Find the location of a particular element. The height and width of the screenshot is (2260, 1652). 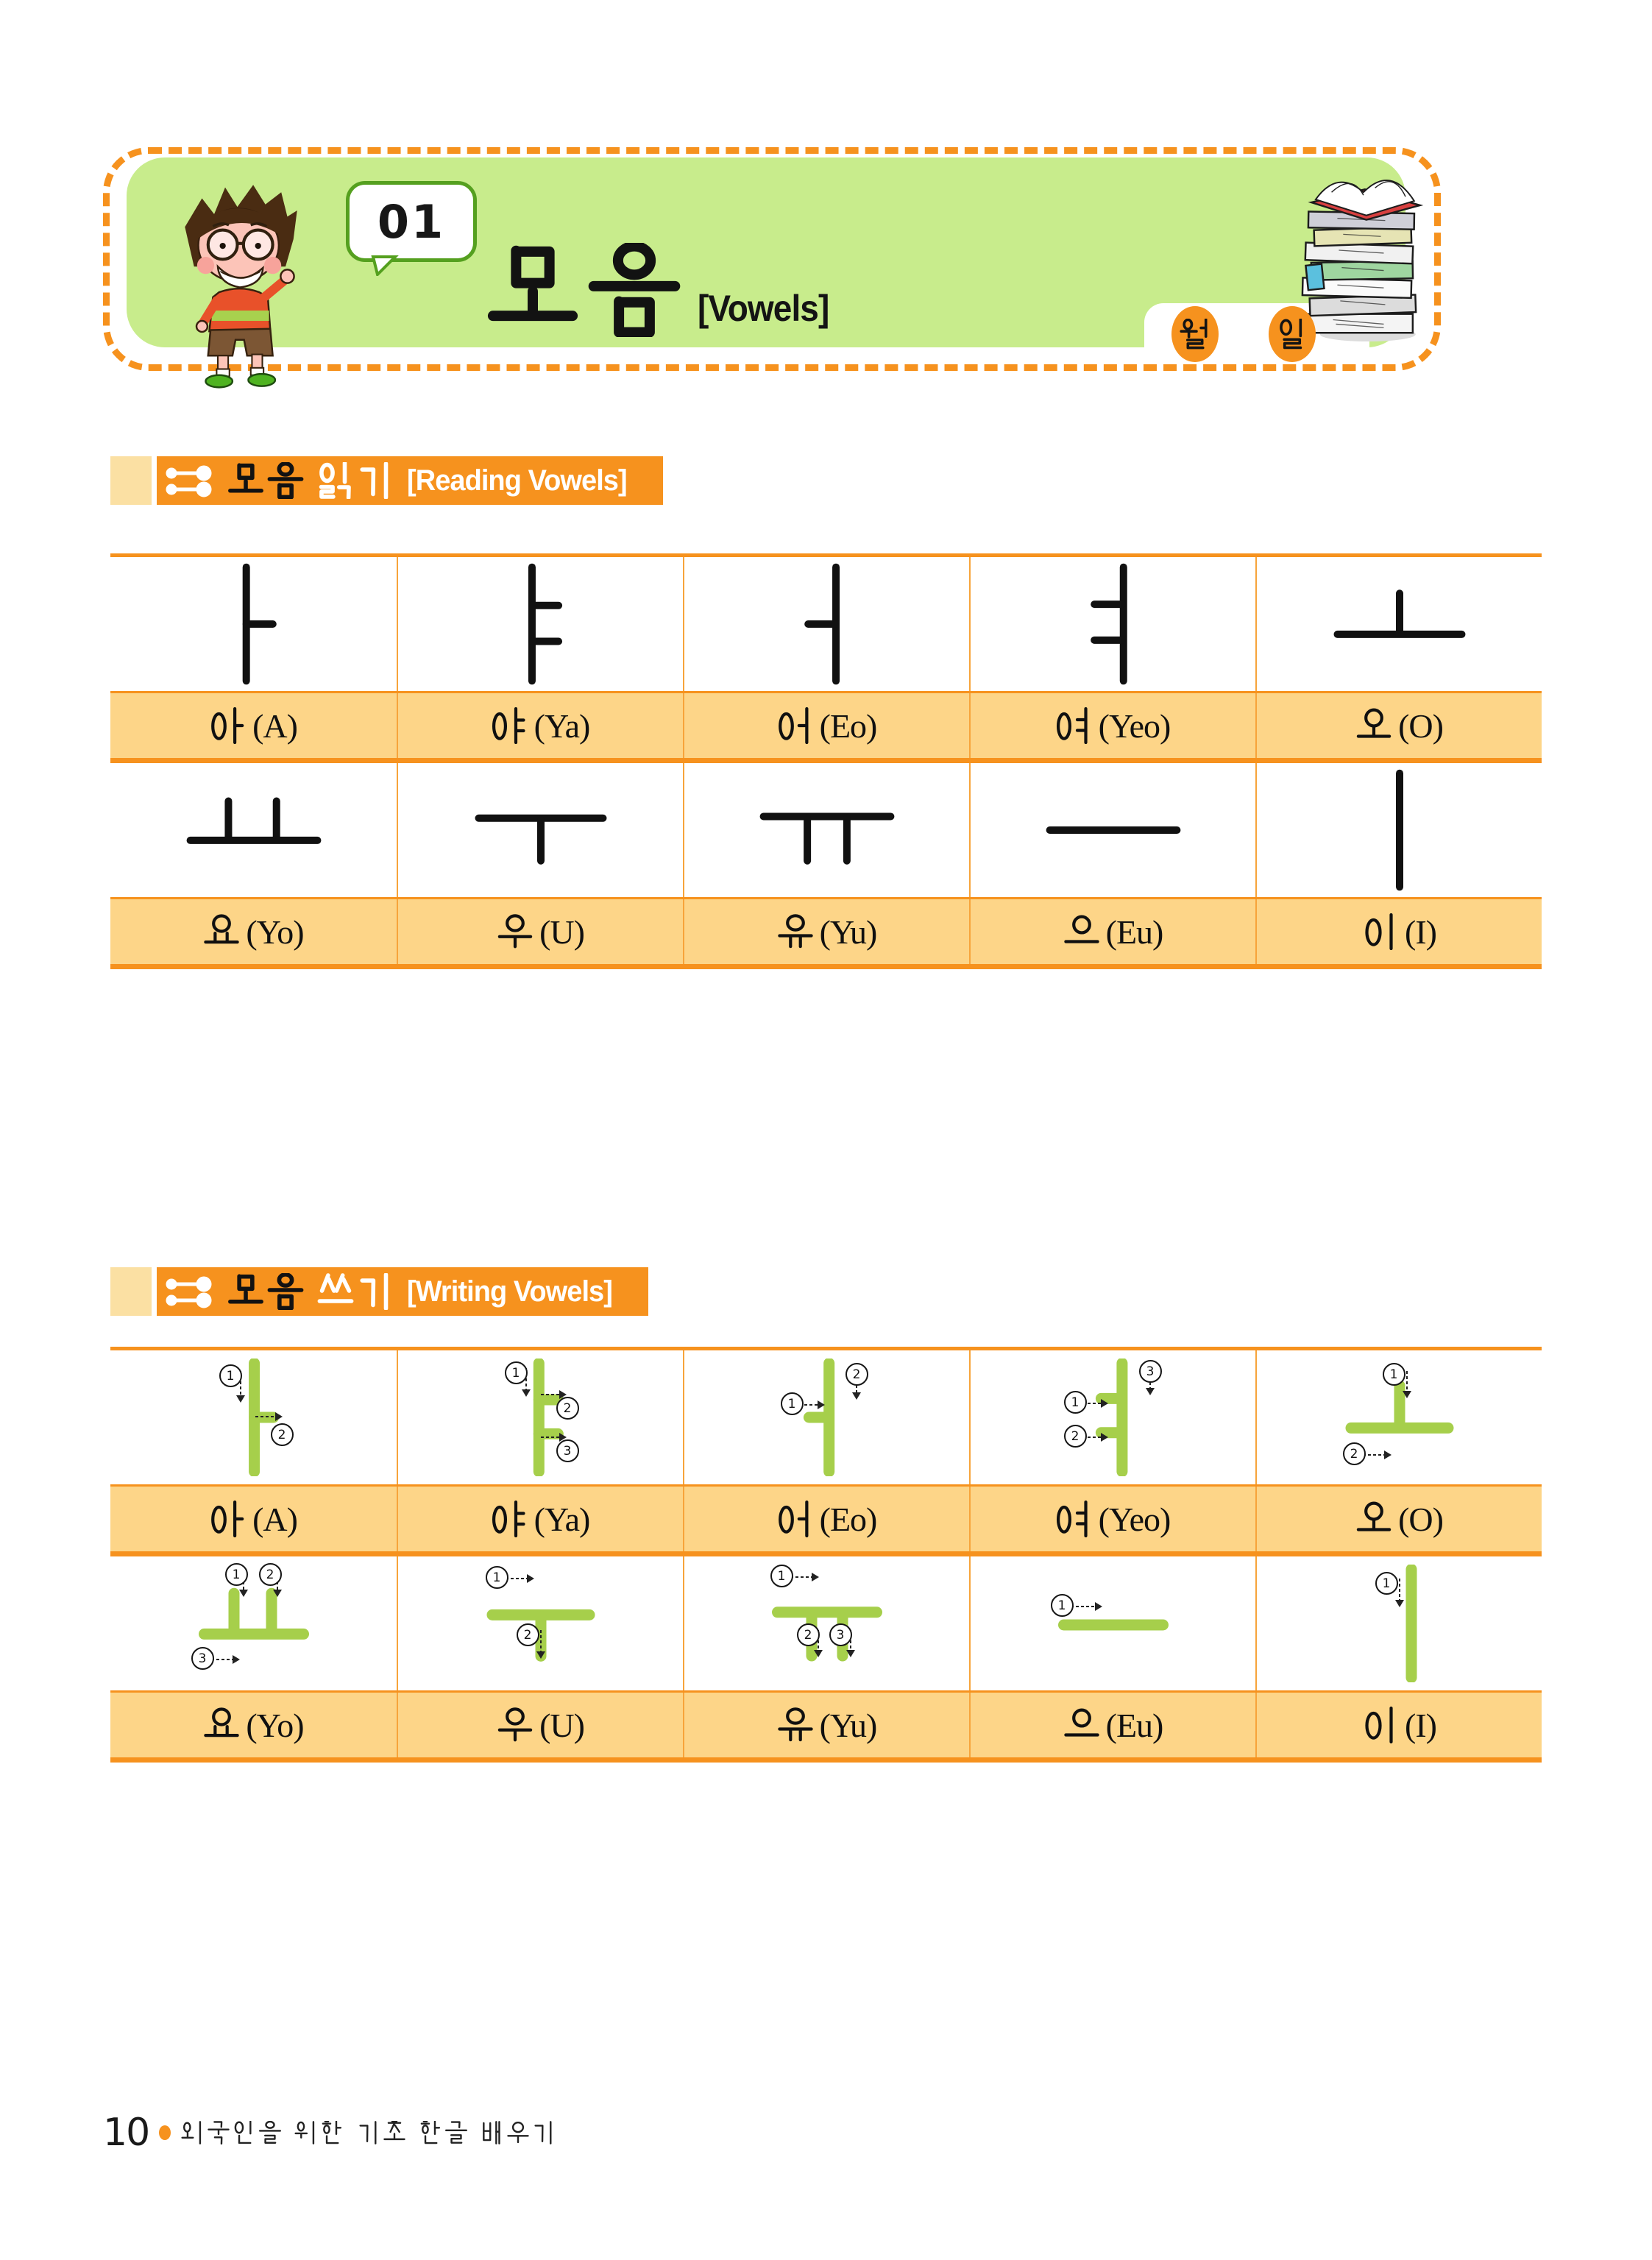

hangul-glyph-을 is located at coordinates (270, 2132).